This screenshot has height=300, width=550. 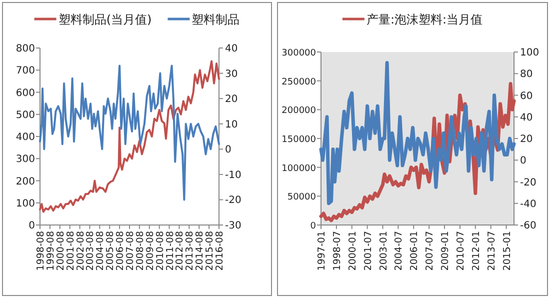 What do you see at coordinates (100, 251) in the screenshot?
I see `x-tick-label: 2004-08` at bounding box center [100, 251].